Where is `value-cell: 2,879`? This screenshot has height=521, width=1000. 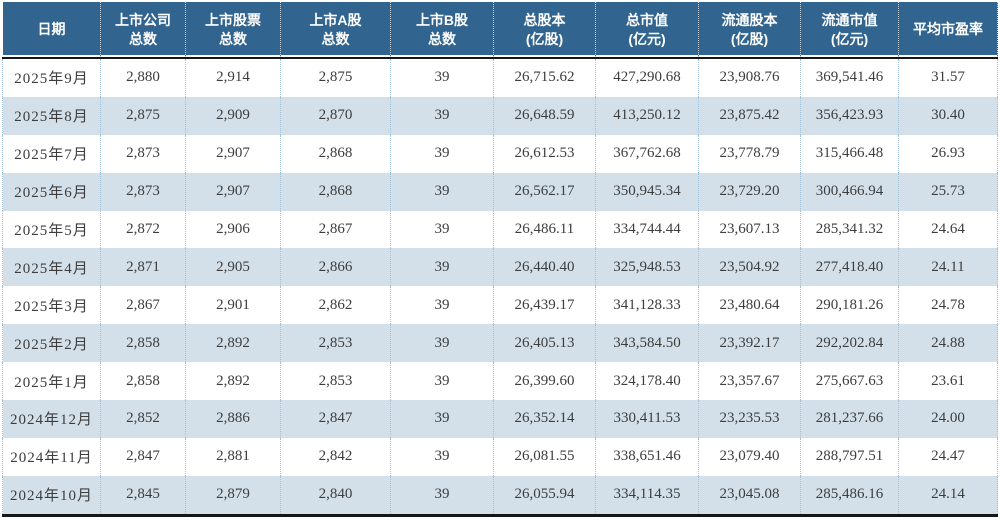
value-cell: 2,879 is located at coordinates (233, 496).